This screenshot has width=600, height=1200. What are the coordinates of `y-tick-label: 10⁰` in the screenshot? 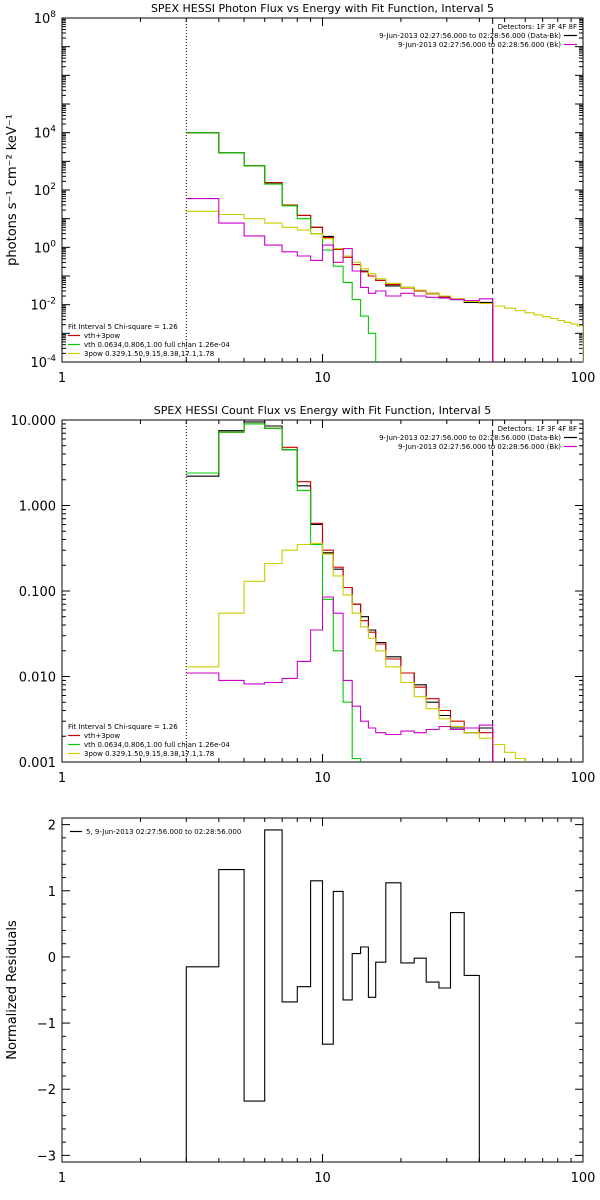 It's located at (45, 247).